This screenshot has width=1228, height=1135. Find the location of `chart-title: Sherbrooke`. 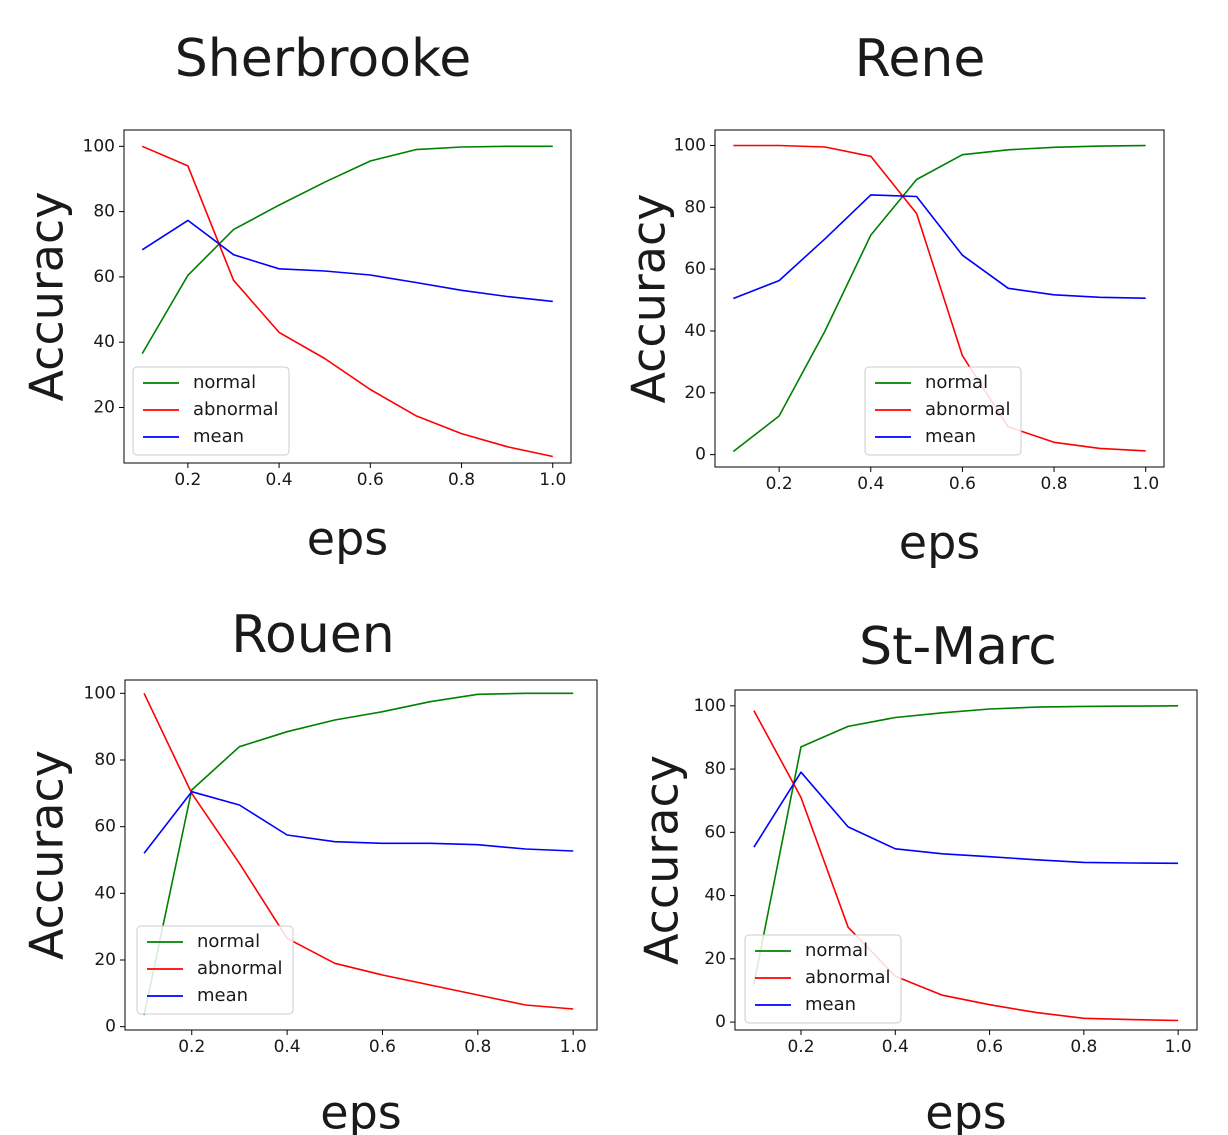

chart-title: Sherbrooke is located at coordinates (323, 59).